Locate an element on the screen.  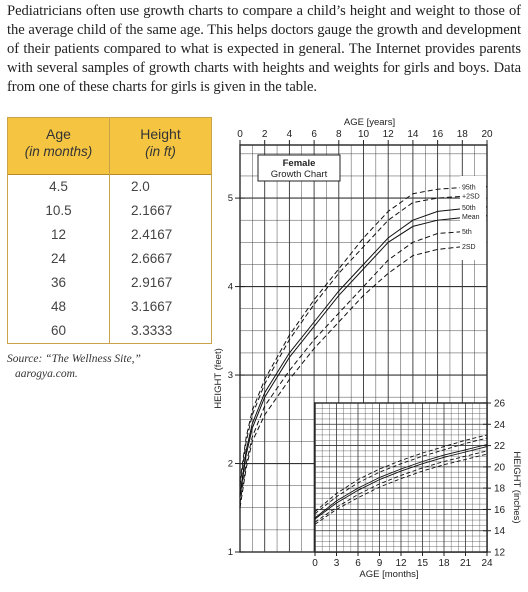
inset-y-tick-label: 26 is located at coordinates (500, 404).